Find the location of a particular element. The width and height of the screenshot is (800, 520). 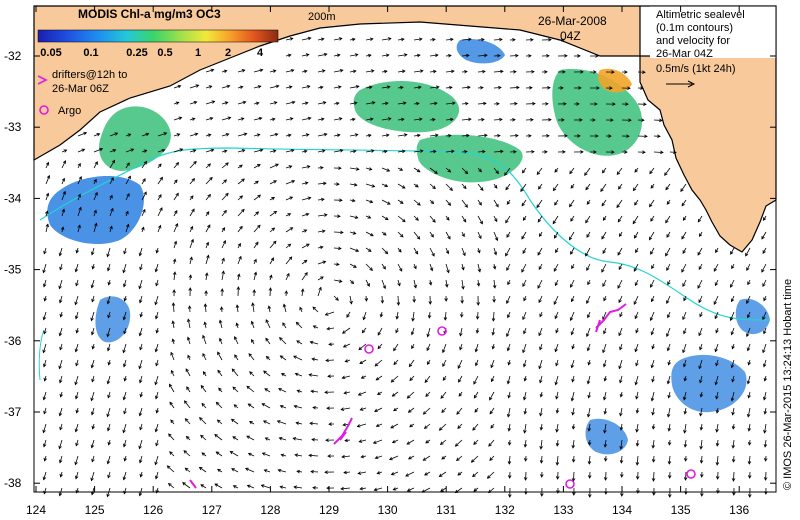

colorbar-tick-label: 1 is located at coordinates (198, 53).